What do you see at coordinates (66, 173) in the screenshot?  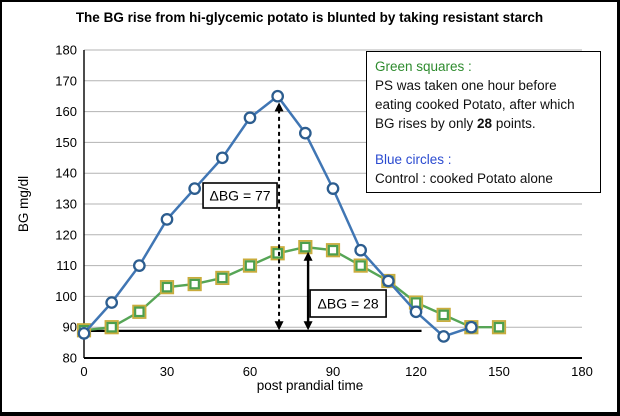 I see `y-tick-label: 140` at bounding box center [66, 173].